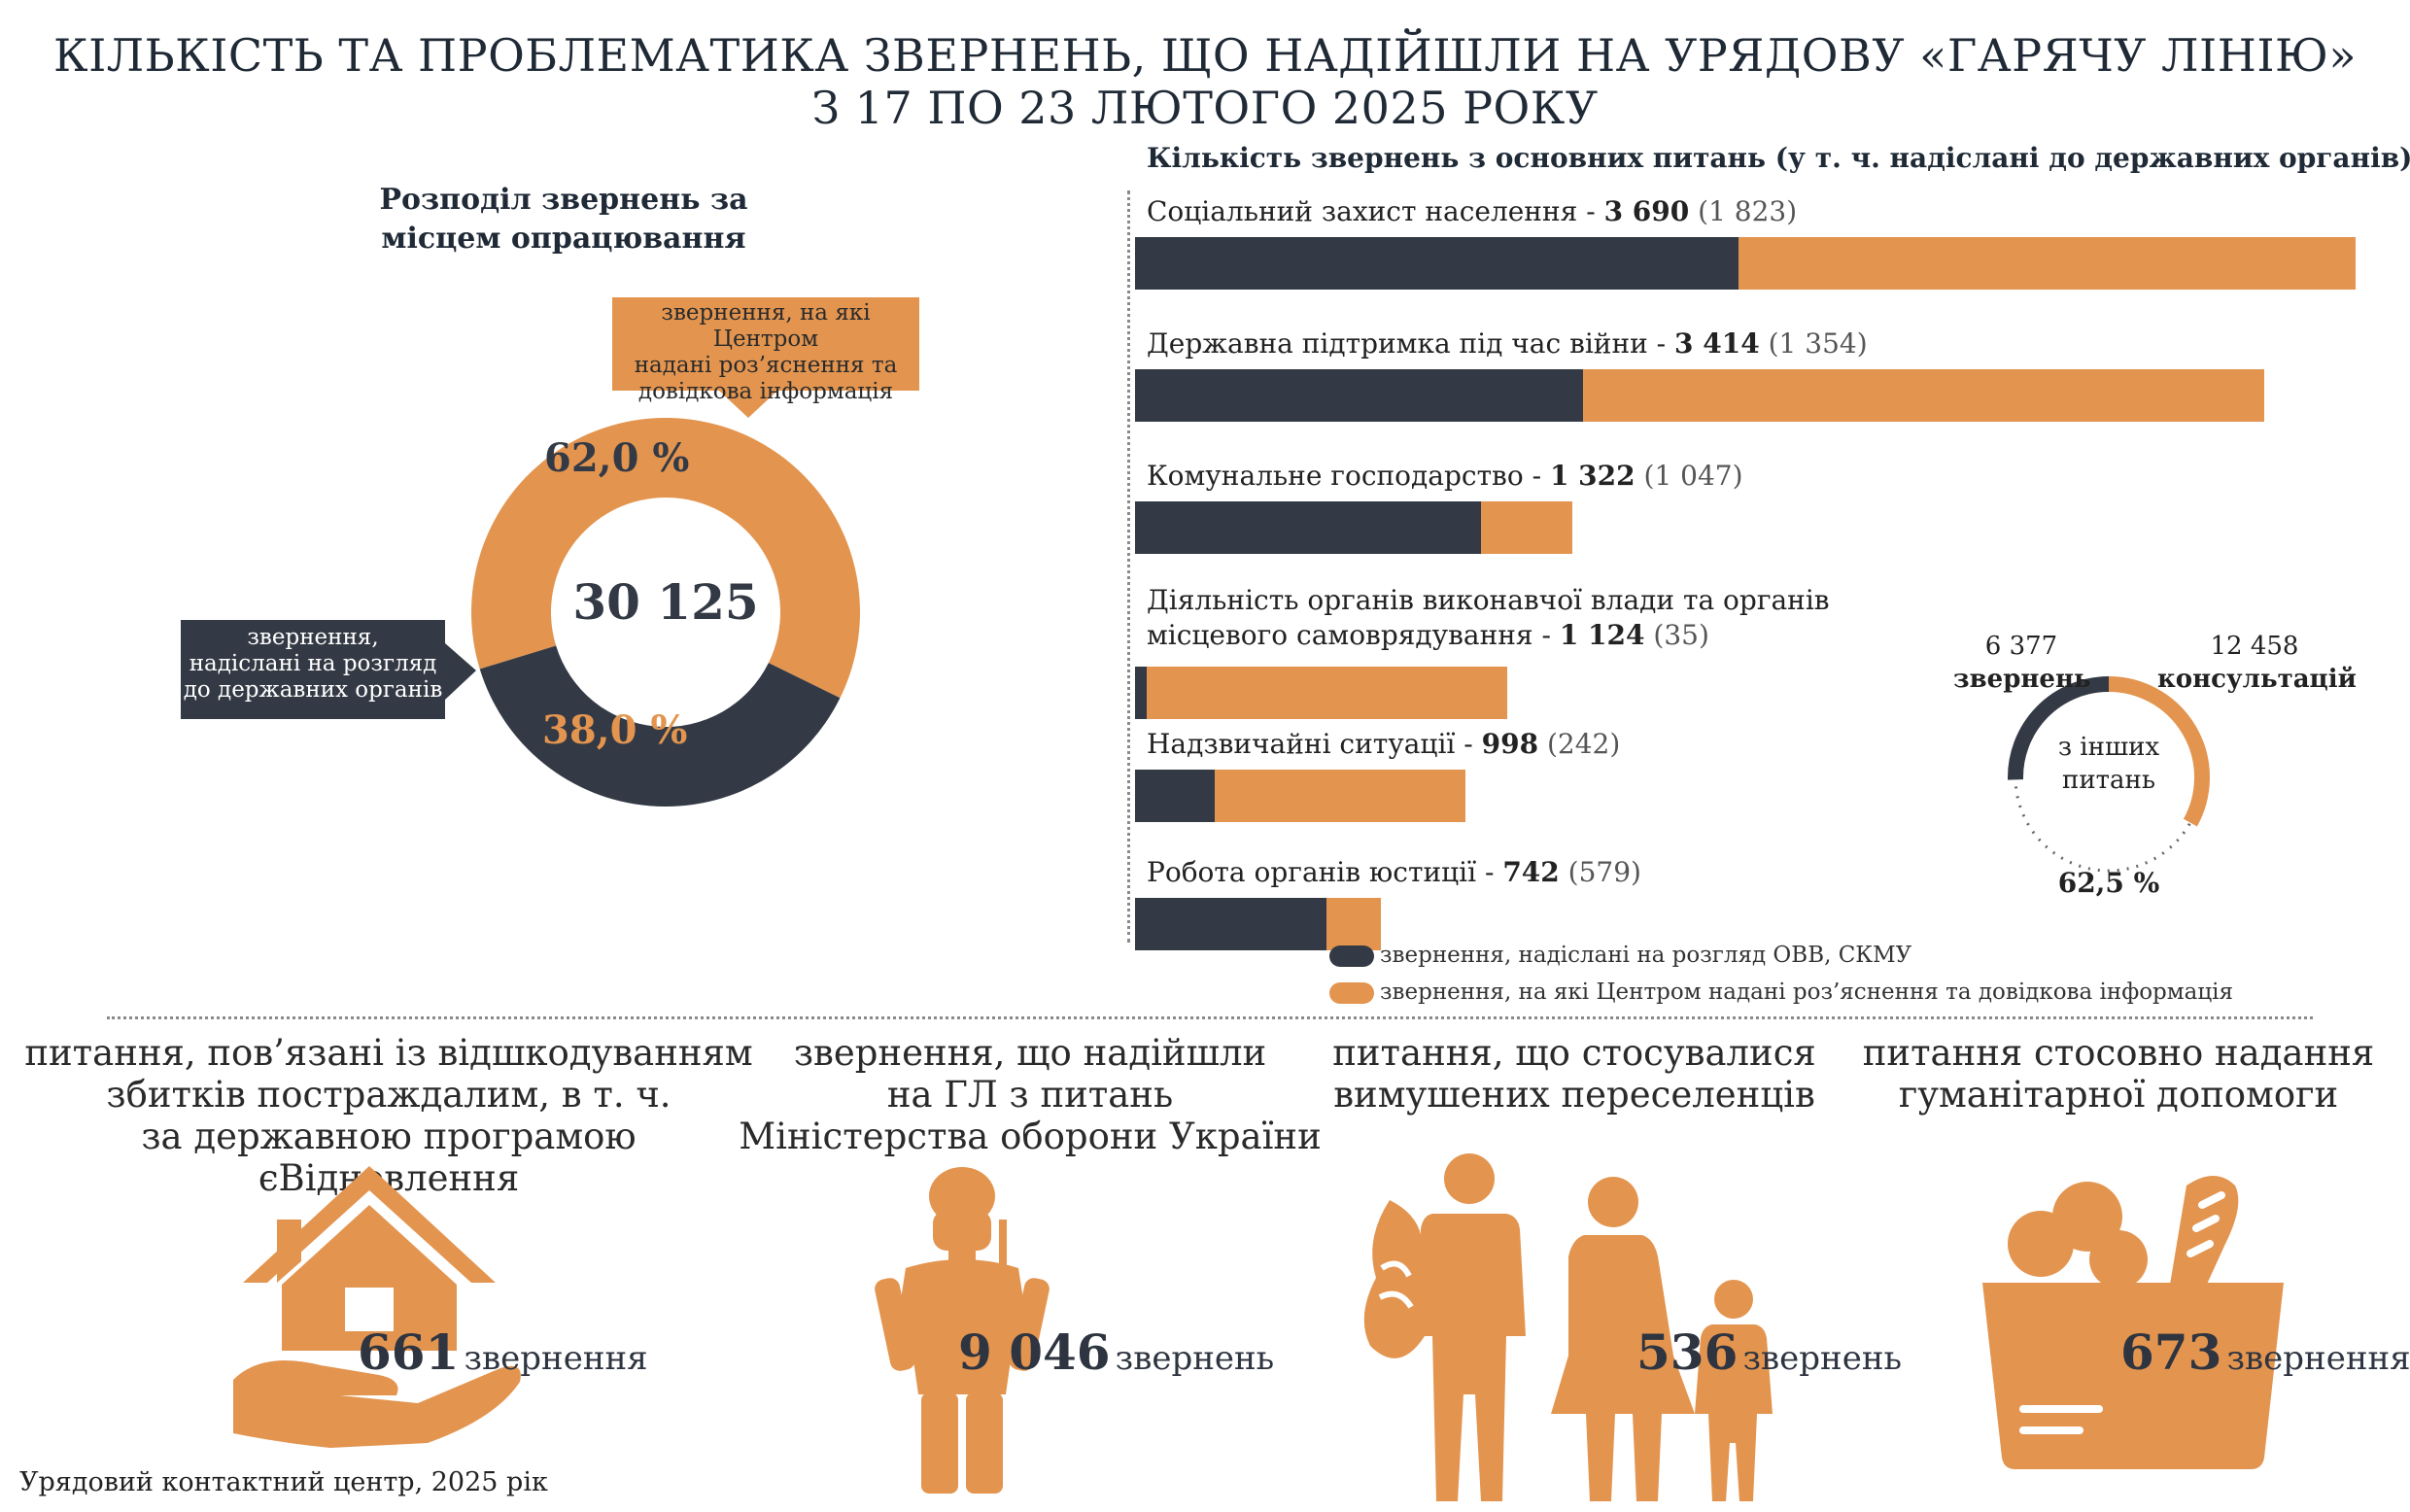 Image resolution: width=2410 pixels, height=1512 pixels. I want to click on bar-total-value: 742, so click(1531, 872).